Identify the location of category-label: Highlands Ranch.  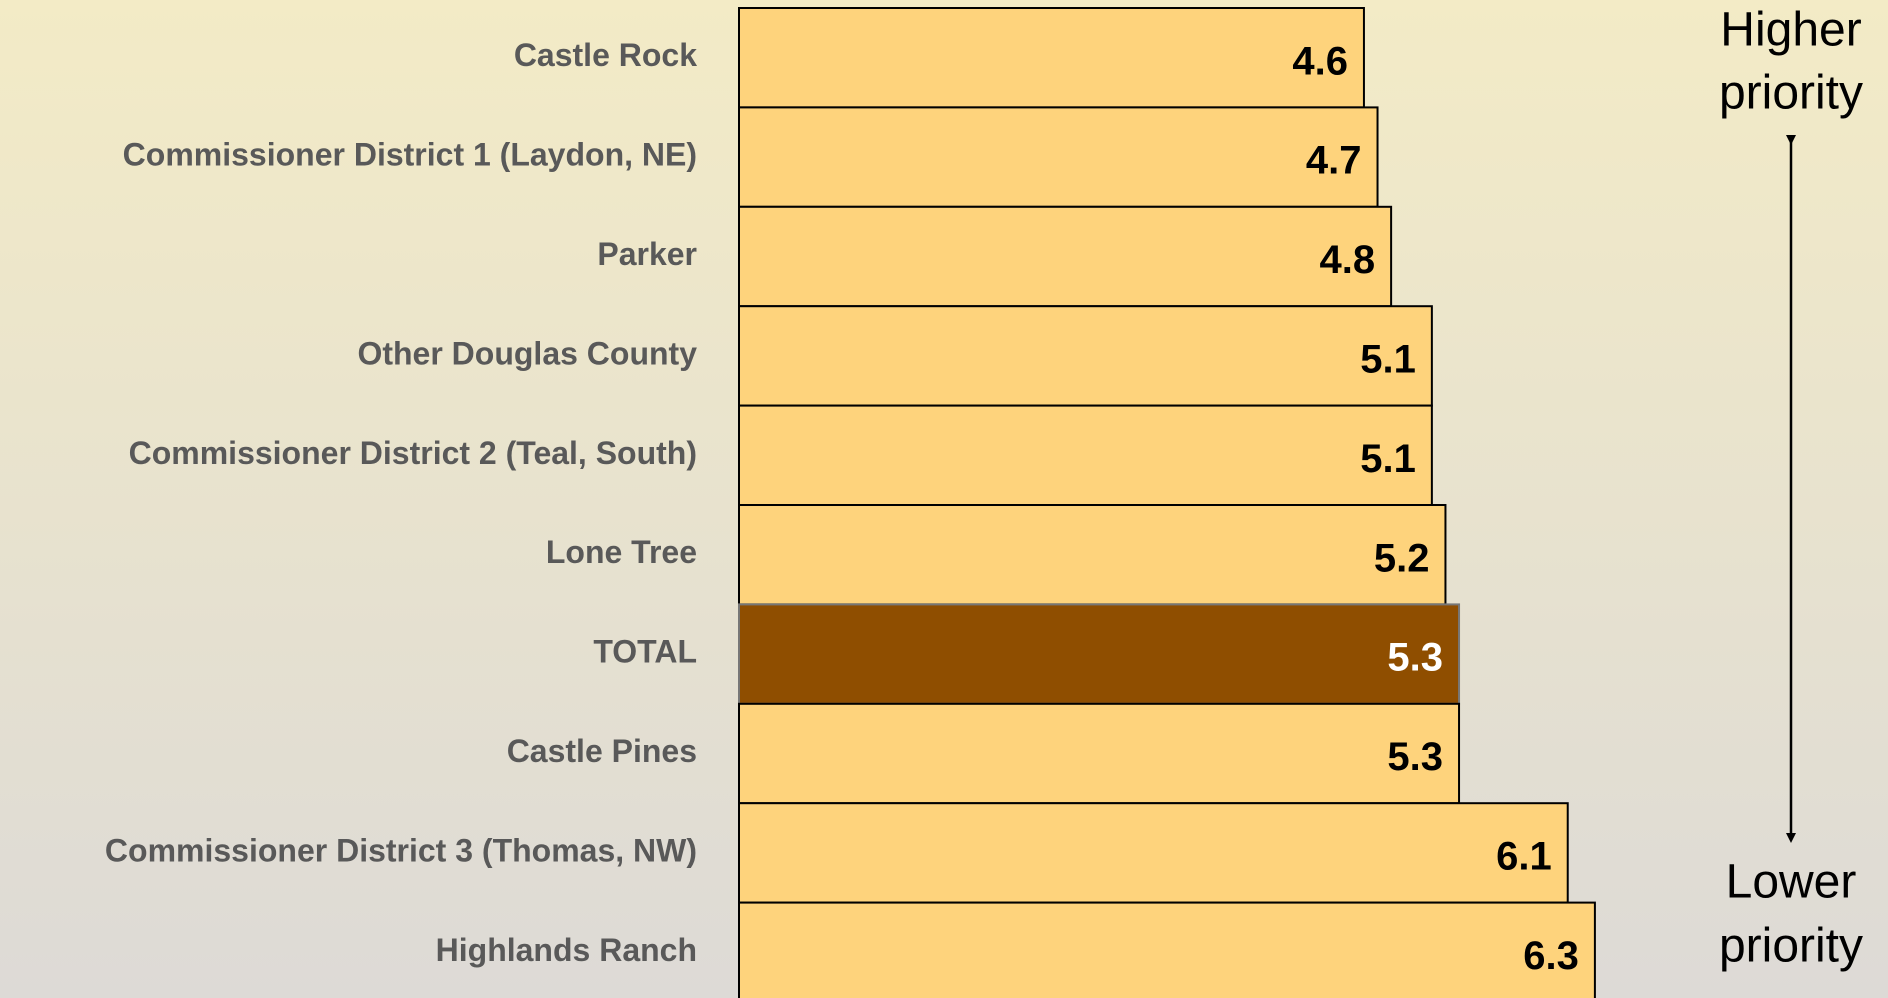
(566, 950).